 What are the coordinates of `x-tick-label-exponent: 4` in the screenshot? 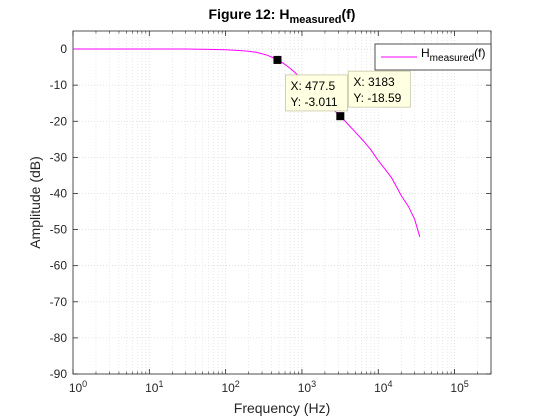 It's located at (389, 384).